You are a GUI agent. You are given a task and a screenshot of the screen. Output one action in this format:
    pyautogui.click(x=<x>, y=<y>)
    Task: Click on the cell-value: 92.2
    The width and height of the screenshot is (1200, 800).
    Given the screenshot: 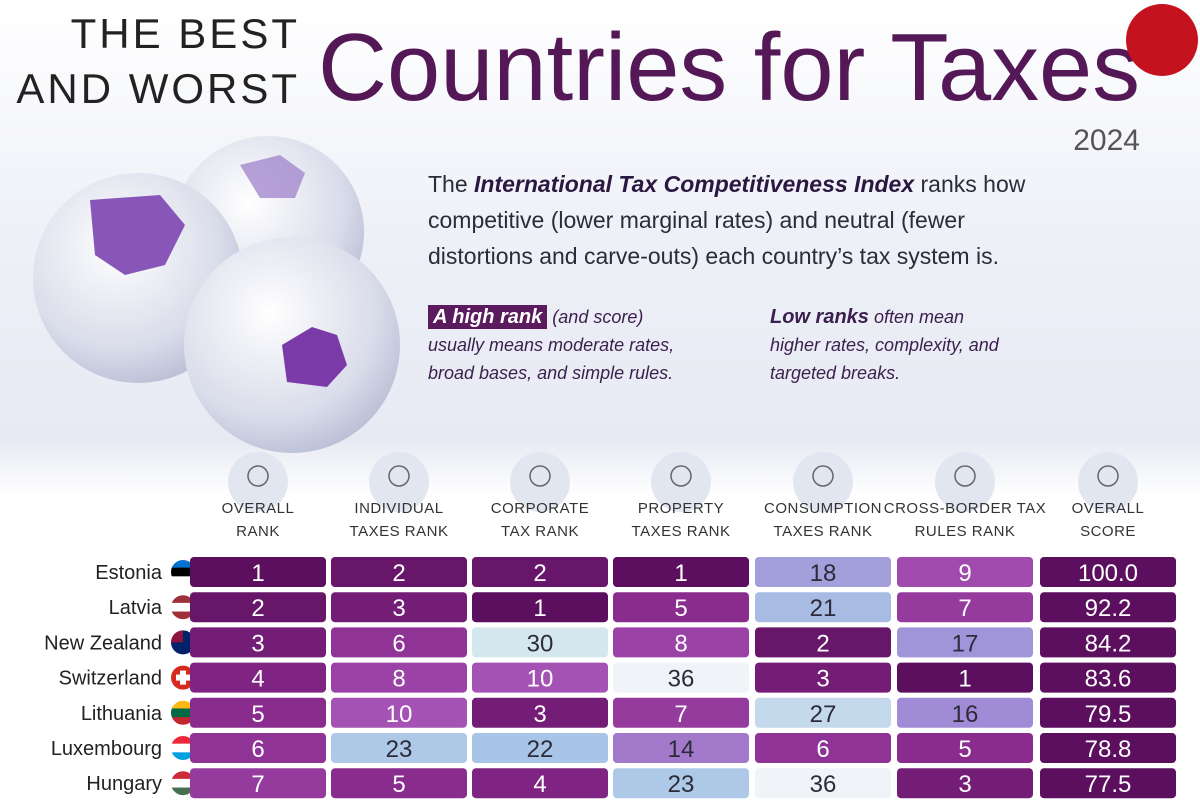 What is the action you would take?
    pyautogui.click(x=1108, y=608)
    